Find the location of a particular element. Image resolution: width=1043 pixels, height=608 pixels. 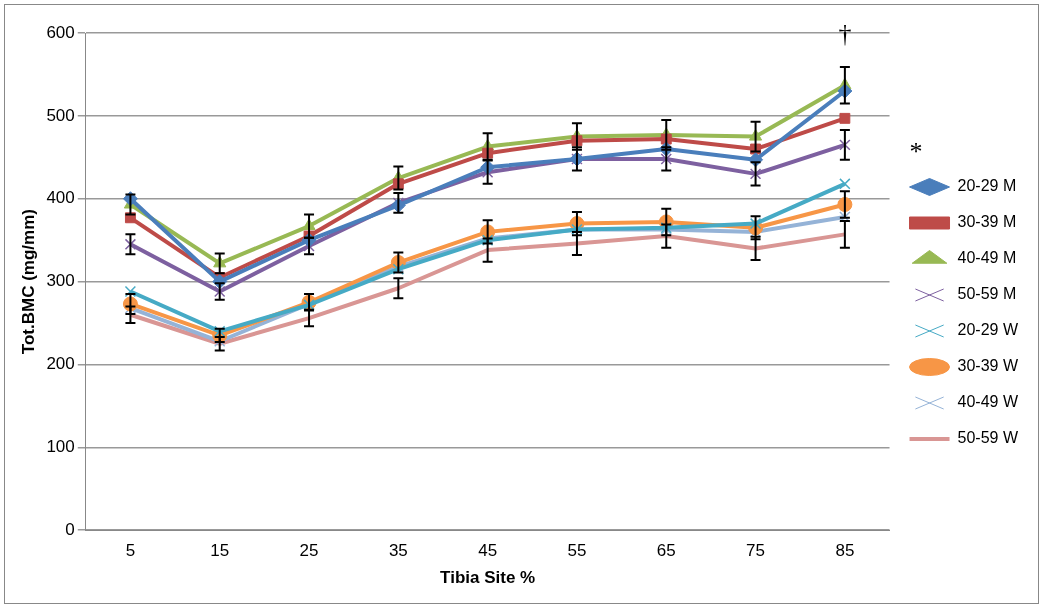

annotation: † is located at coordinates (845, 33).